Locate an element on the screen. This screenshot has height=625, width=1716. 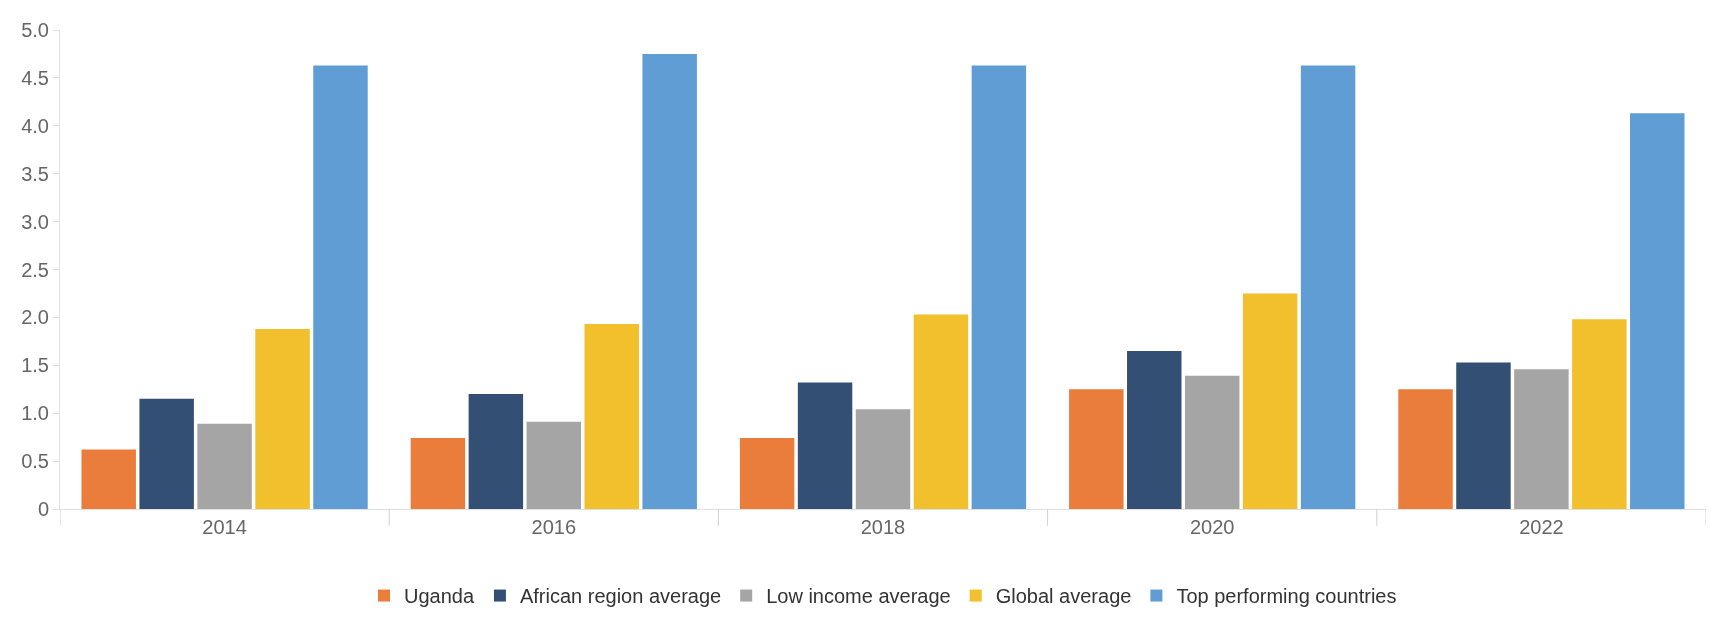
x-tick-label: 2014 is located at coordinates (224, 527).